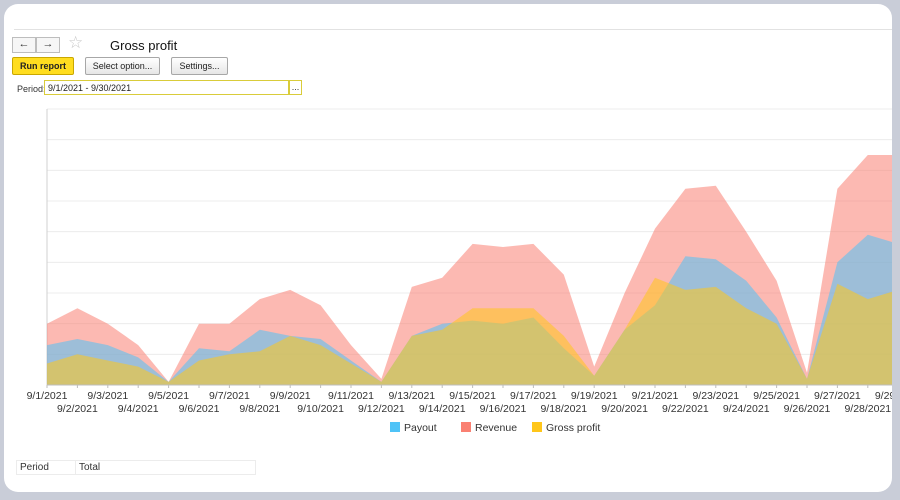  What do you see at coordinates (453, 29) in the screenshot?
I see `title-divider` at bounding box center [453, 29].